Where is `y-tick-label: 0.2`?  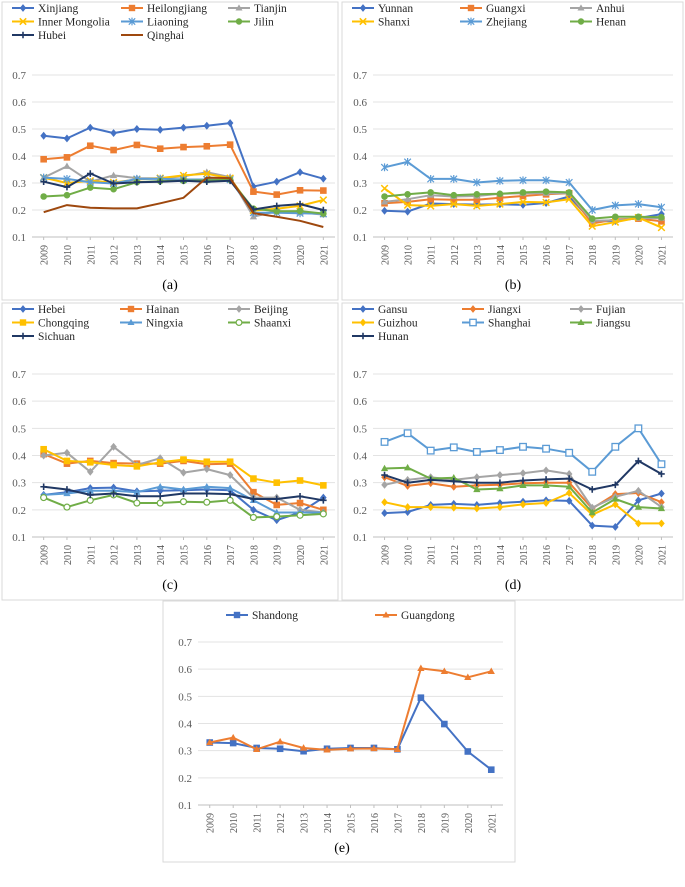 y-tick-label: 0.2 is located at coordinates (360, 211).